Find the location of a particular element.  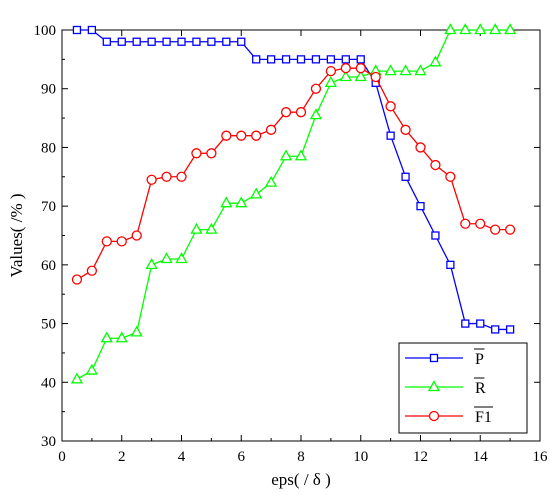

x-tick-label: 4 is located at coordinates (182, 457).